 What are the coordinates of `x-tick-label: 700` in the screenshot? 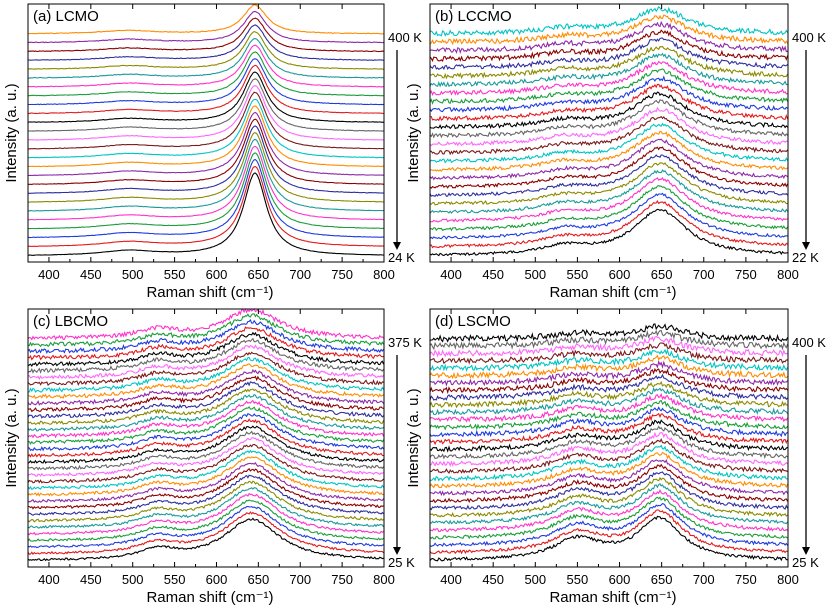 It's located at (300, 274).